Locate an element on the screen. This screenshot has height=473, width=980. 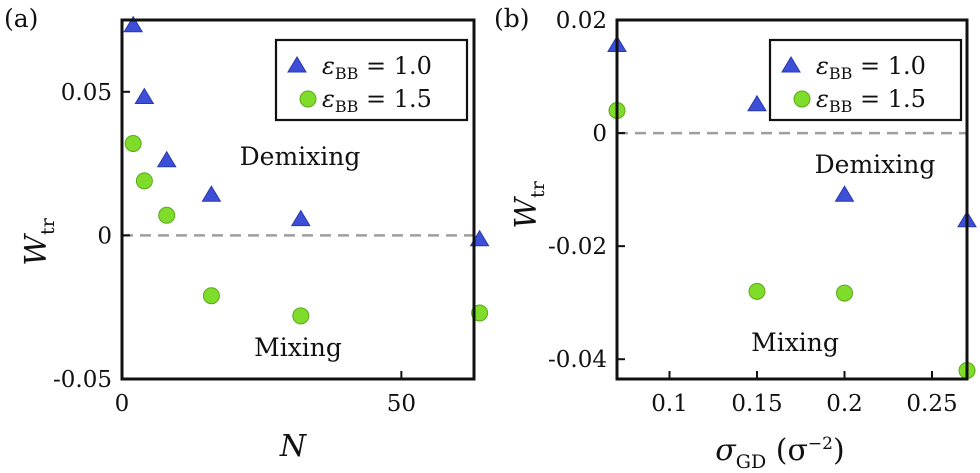
legend-marker-triangle-a is located at coordinates (297, 64).